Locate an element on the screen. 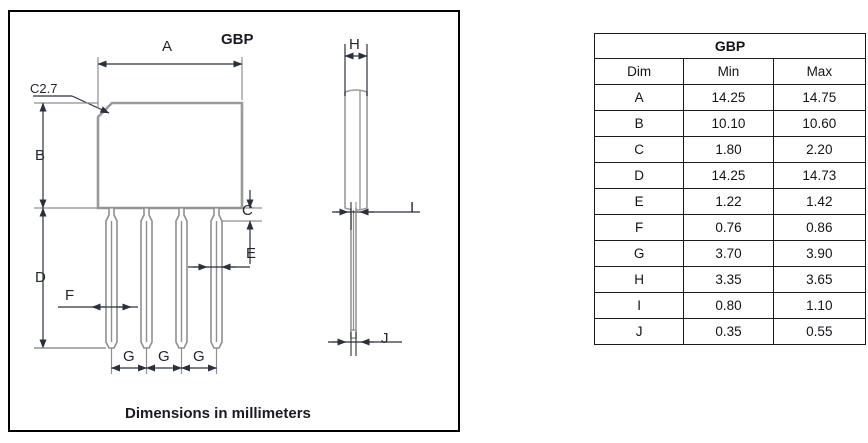  drawing-caption: Dimensions in millimeters is located at coordinates (218, 413).